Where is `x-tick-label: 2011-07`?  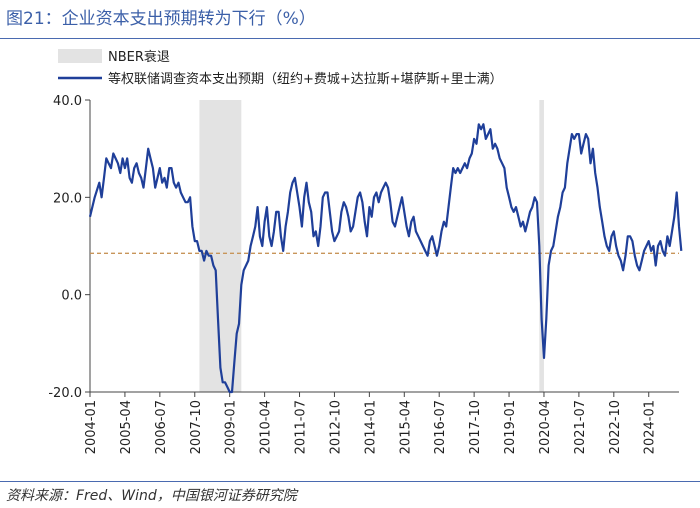 x-tick-label: 2011-07 is located at coordinates (301, 427).